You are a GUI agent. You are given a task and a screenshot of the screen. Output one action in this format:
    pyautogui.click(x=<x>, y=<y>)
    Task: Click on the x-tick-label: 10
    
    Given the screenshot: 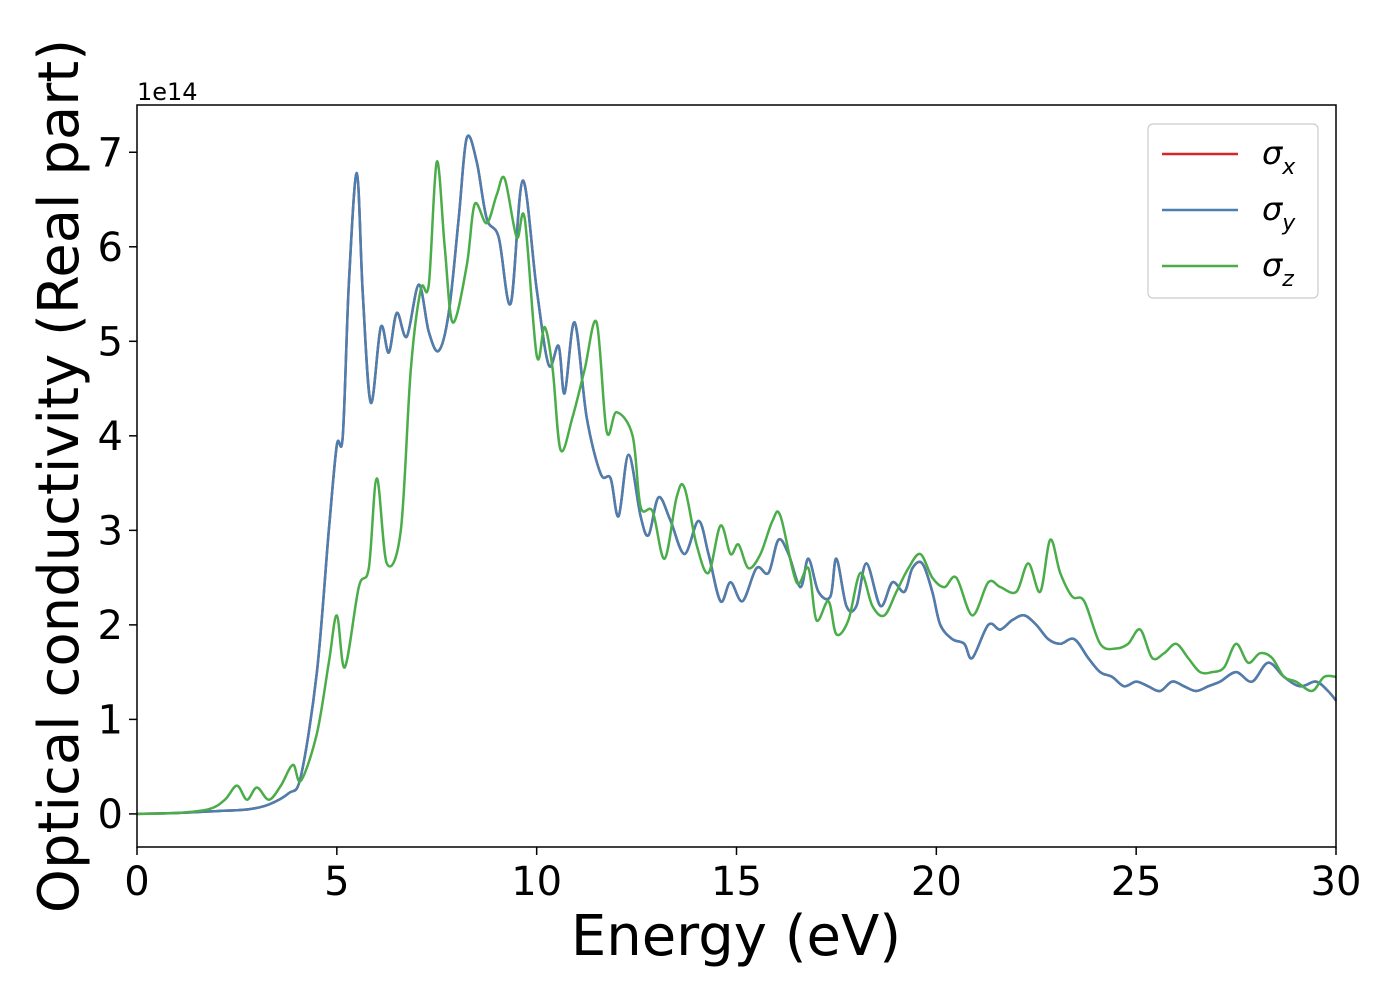 What is the action you would take?
    pyautogui.click(x=536, y=882)
    